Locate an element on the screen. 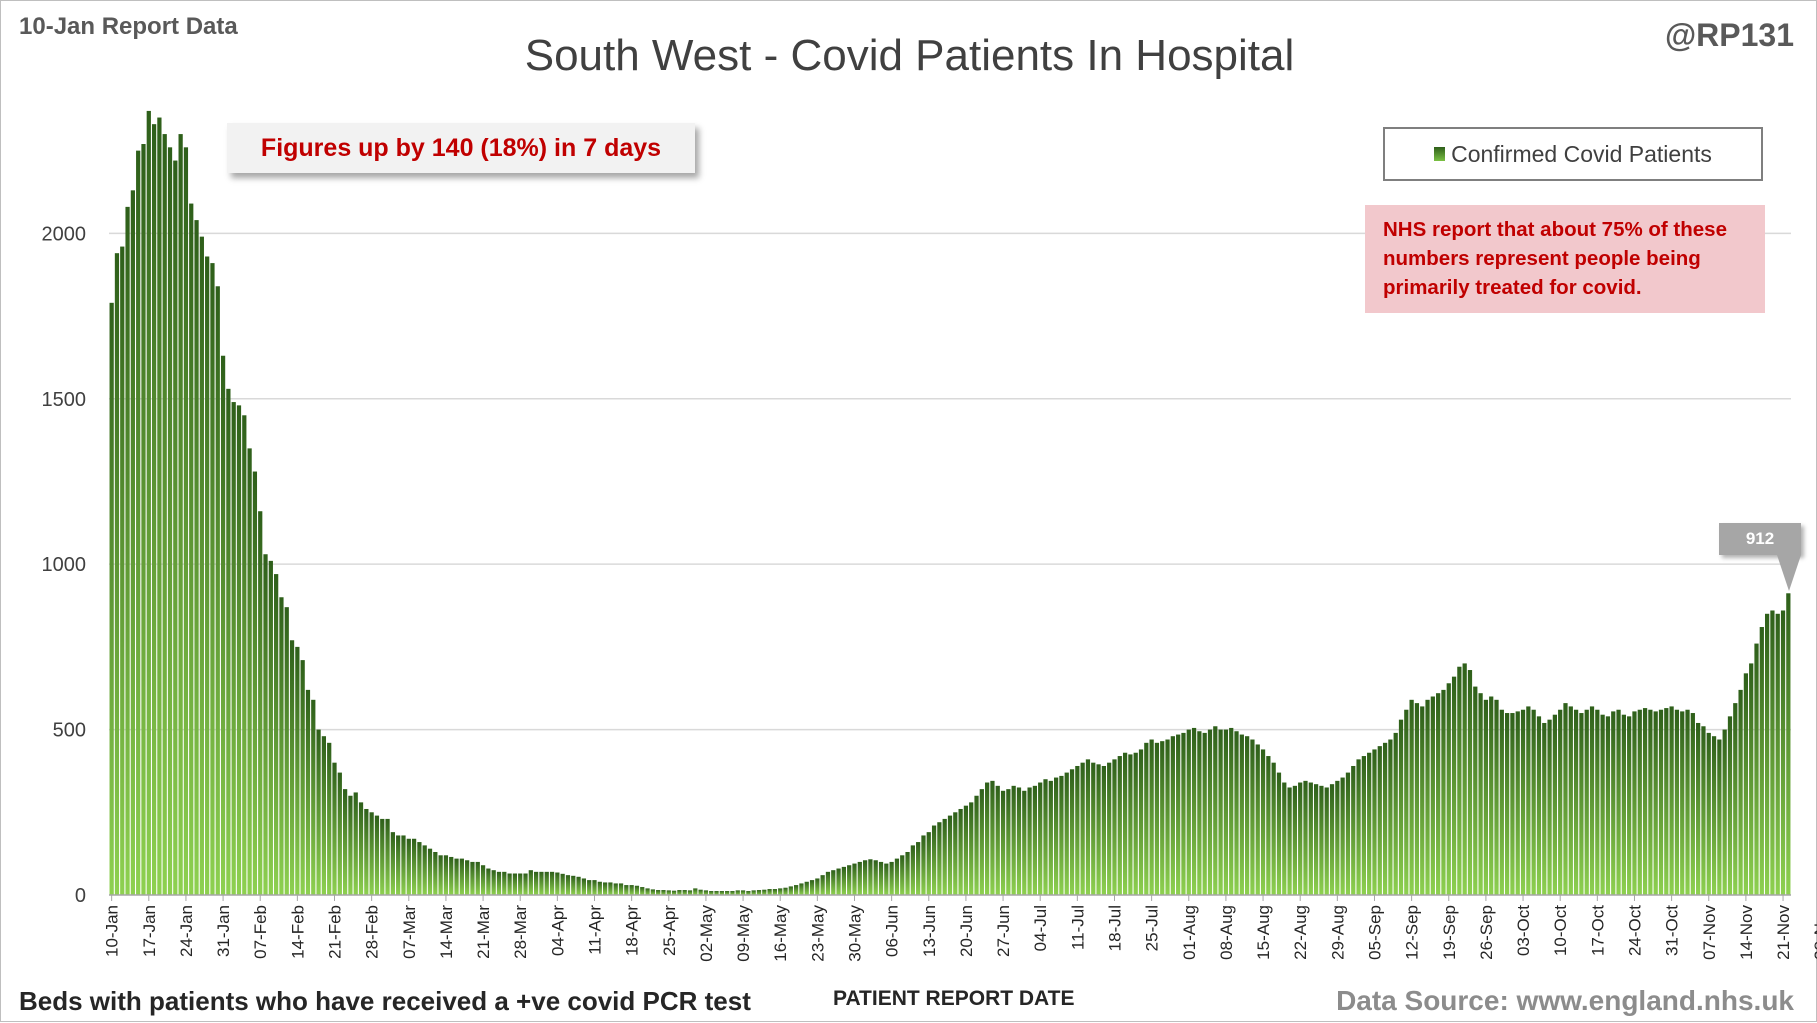 Image resolution: width=1817 pixels, height=1023 pixels. x-tick-label: 04-Apr is located at coordinates (557, 930).